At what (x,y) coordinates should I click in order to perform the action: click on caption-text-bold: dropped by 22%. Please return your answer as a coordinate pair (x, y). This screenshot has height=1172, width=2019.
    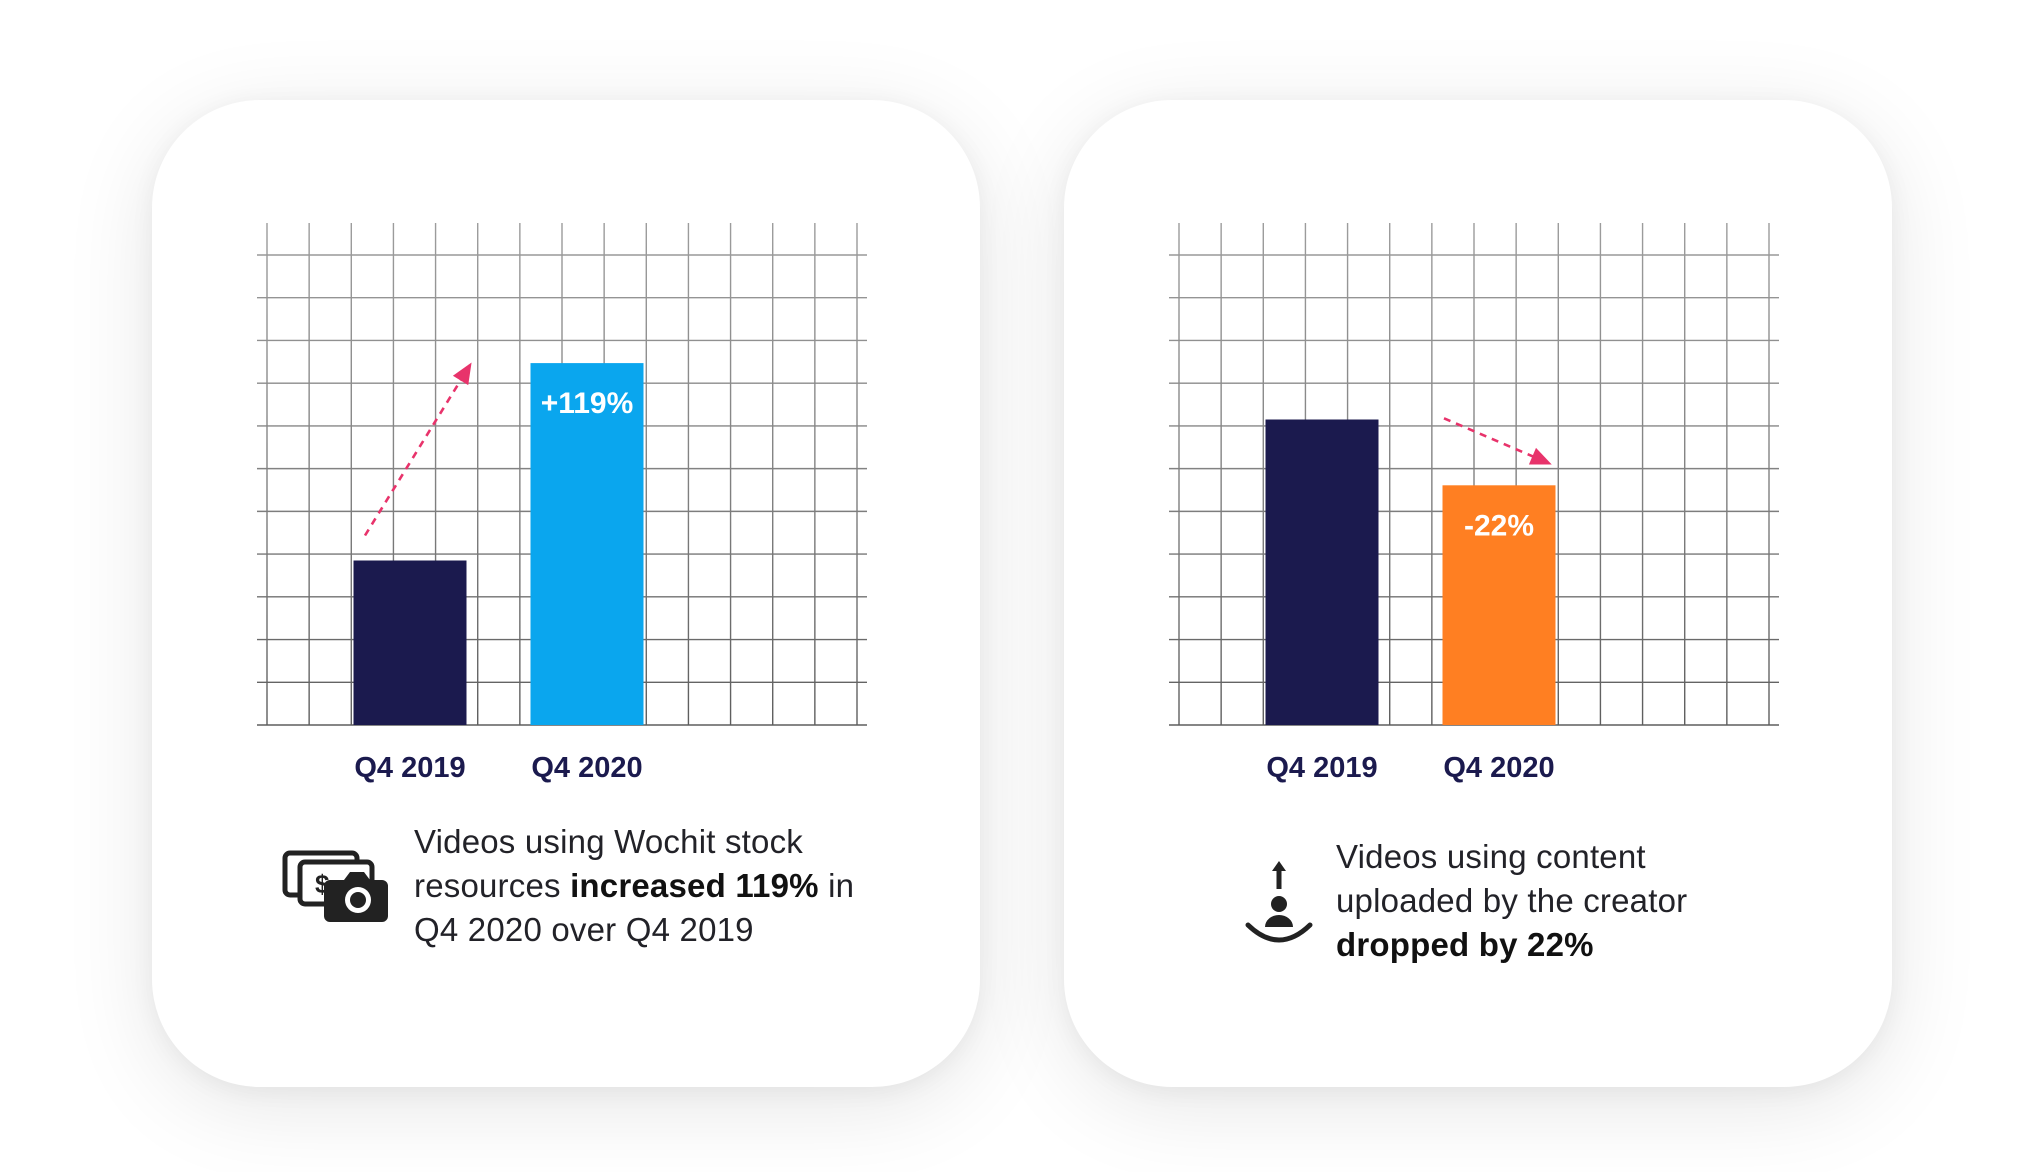
    Looking at the image, I should click on (1465, 944).